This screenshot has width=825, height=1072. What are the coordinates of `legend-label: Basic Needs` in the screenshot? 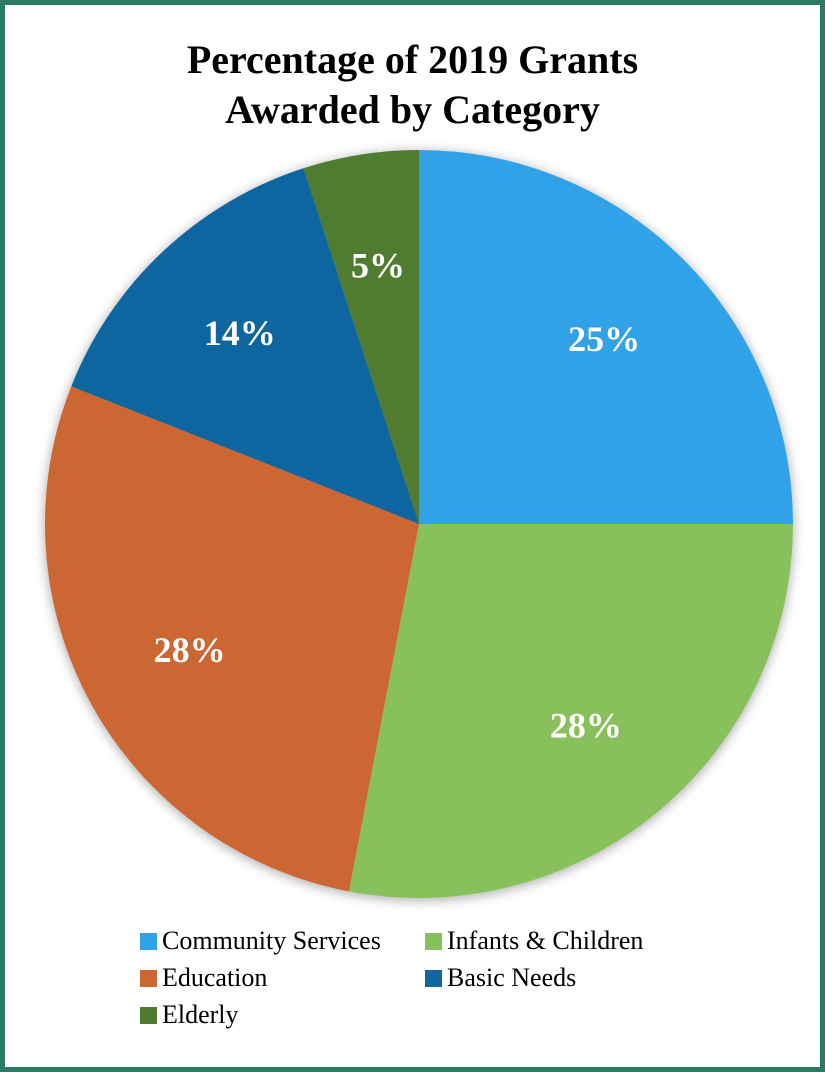 It's located at (512, 977).